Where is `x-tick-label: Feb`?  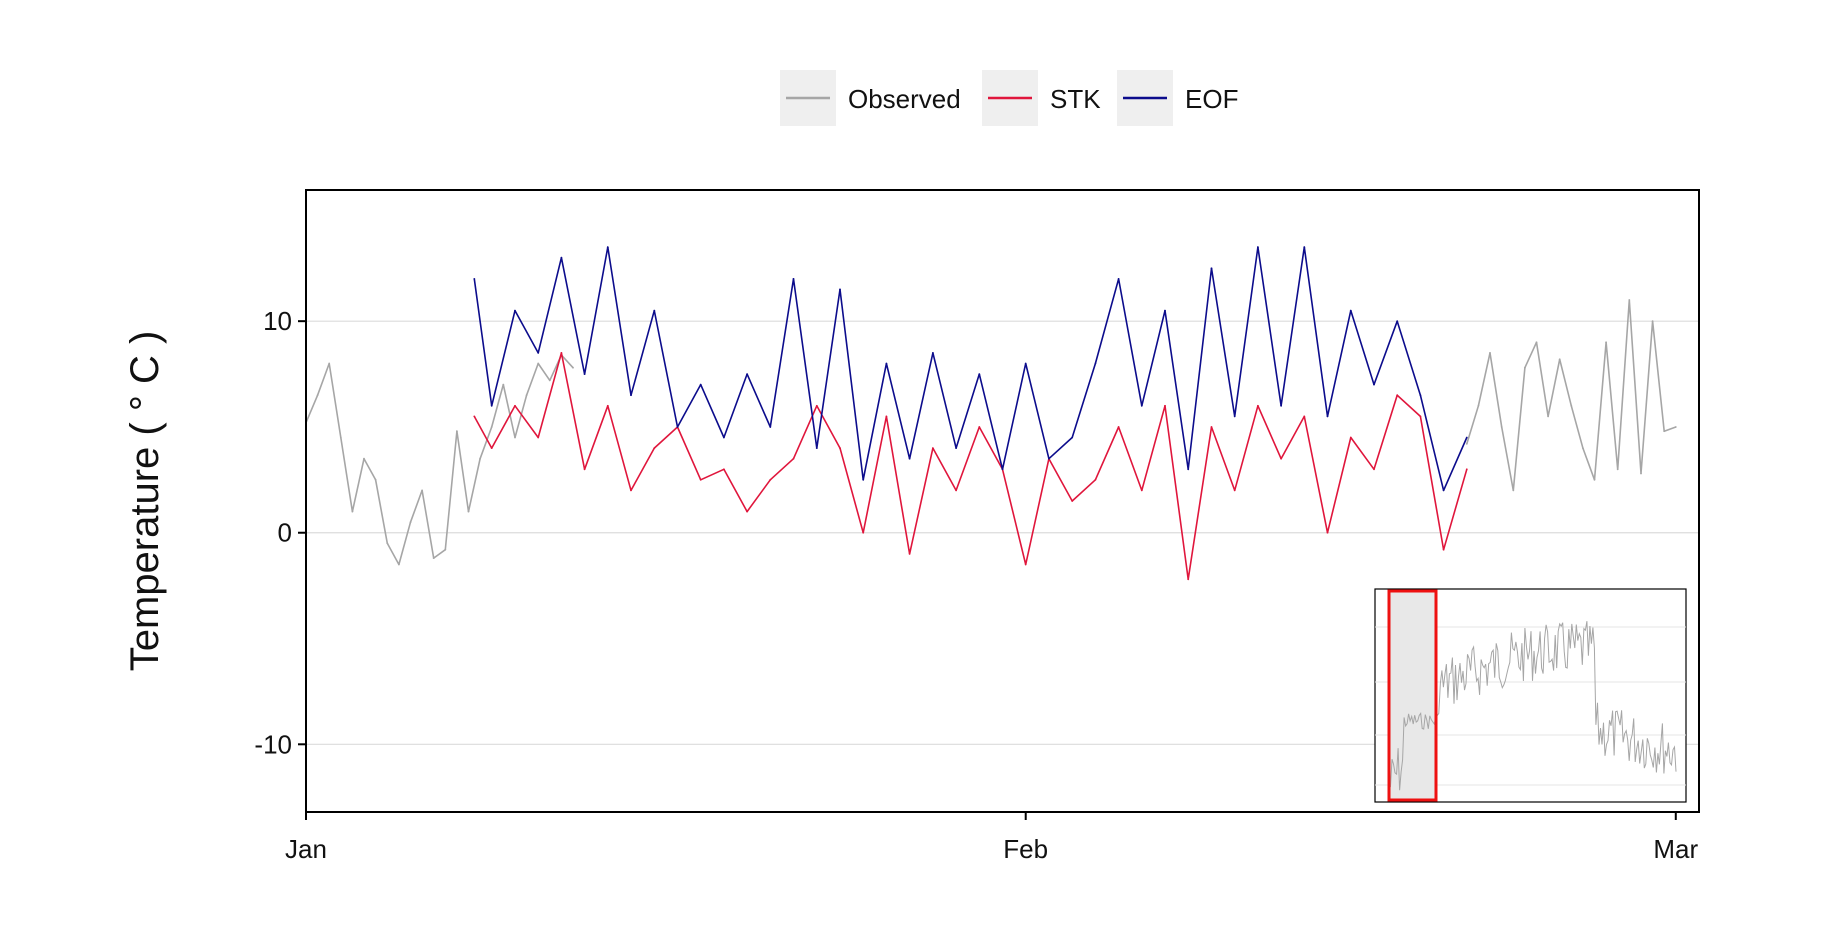 x-tick-label: Feb is located at coordinates (1025, 849).